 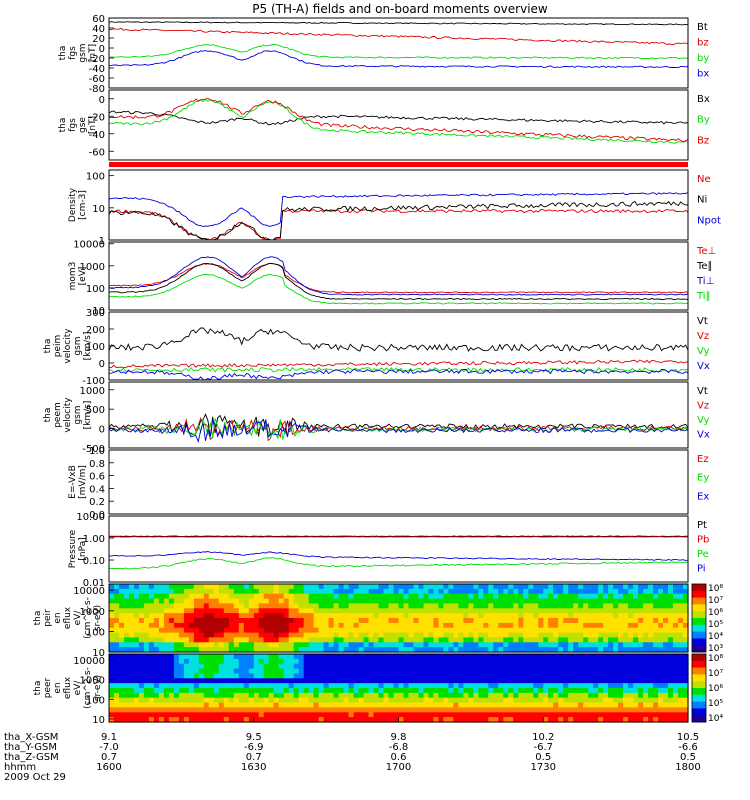 I want to click on y-axis-label-line: (cm^2-s-, so click(x=88, y=688).